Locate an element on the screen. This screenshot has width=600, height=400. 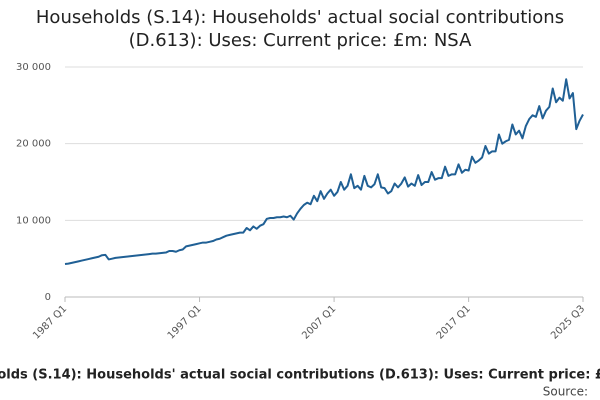
x-tick-label: 1987 Q1 is located at coordinates (50, 322).